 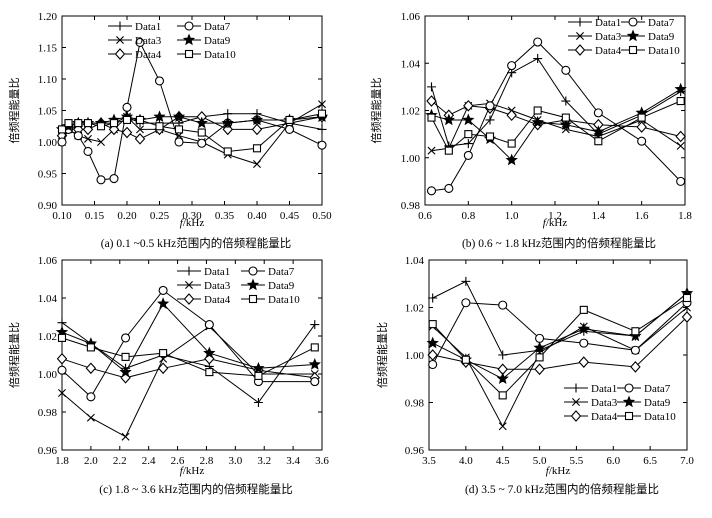 What do you see at coordinates (48, 299) in the screenshot?
I see `y-tick-label: 1.04` at bounding box center [48, 299].